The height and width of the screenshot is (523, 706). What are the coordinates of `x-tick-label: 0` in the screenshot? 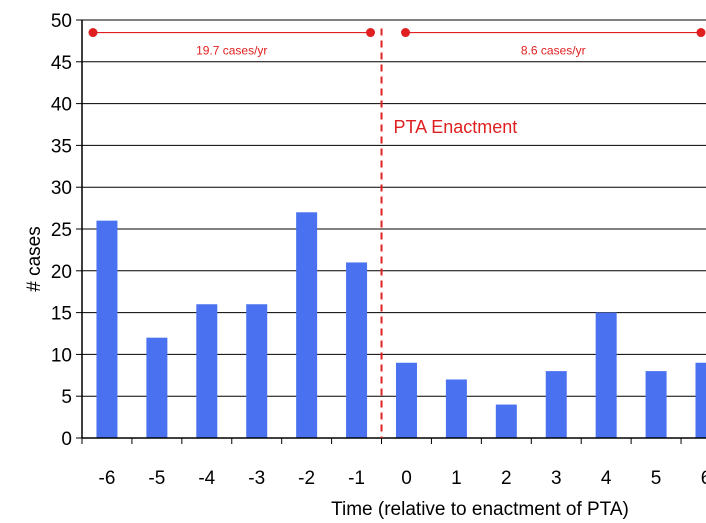 It's located at (406, 478).